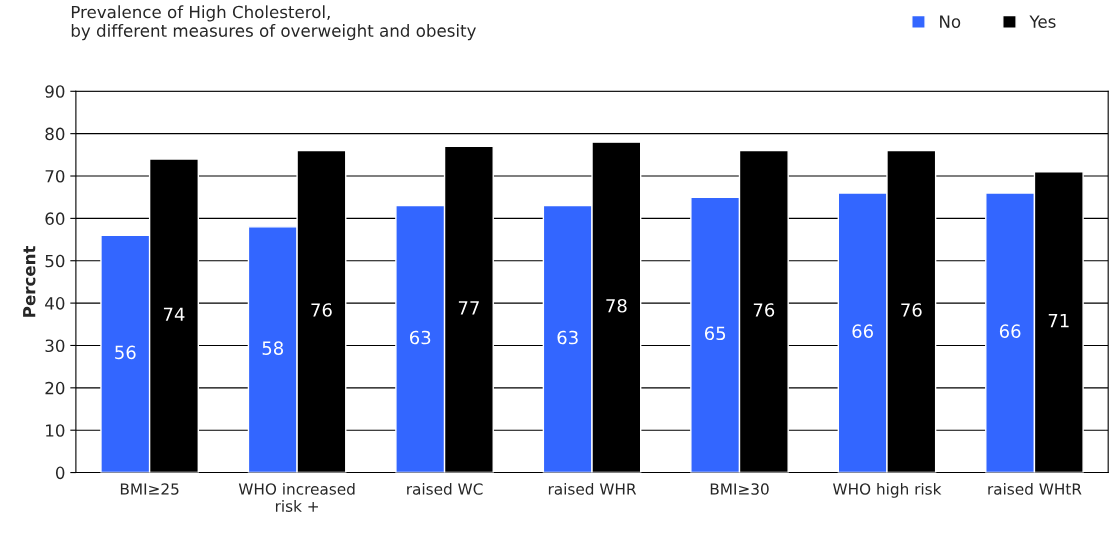 The image size is (1116, 537). What do you see at coordinates (616, 305) in the screenshot?
I see `data-label: 78` at bounding box center [616, 305].